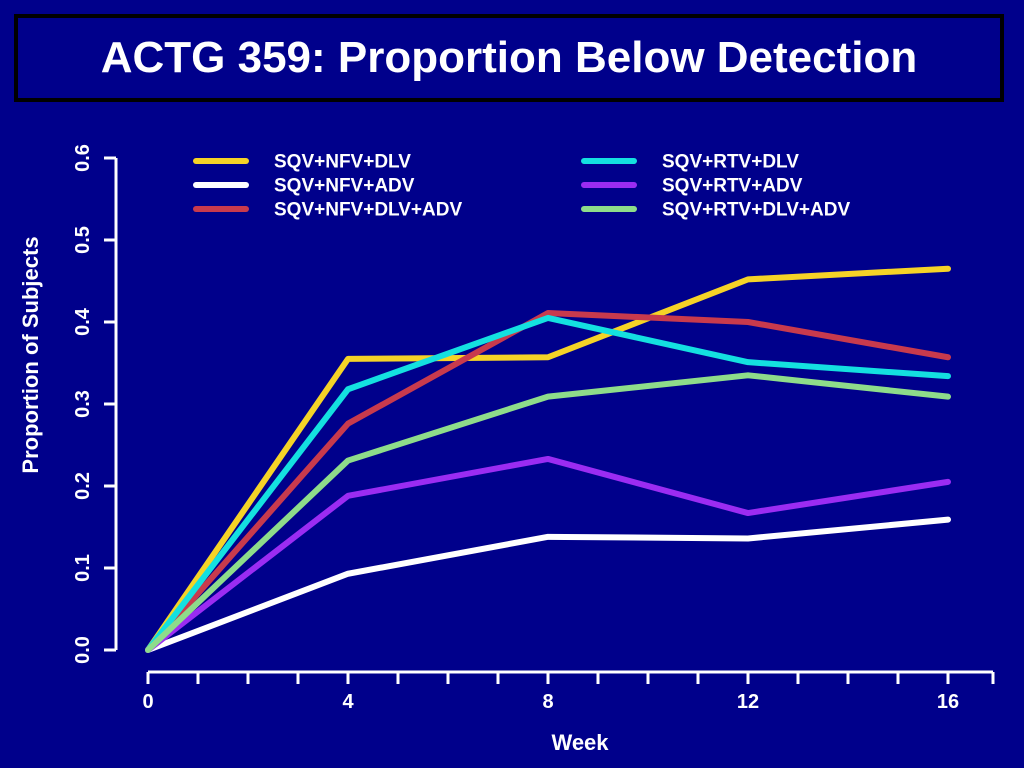  I want to click on y-axis-label: Proportion of Subjects, so click(30, 354).